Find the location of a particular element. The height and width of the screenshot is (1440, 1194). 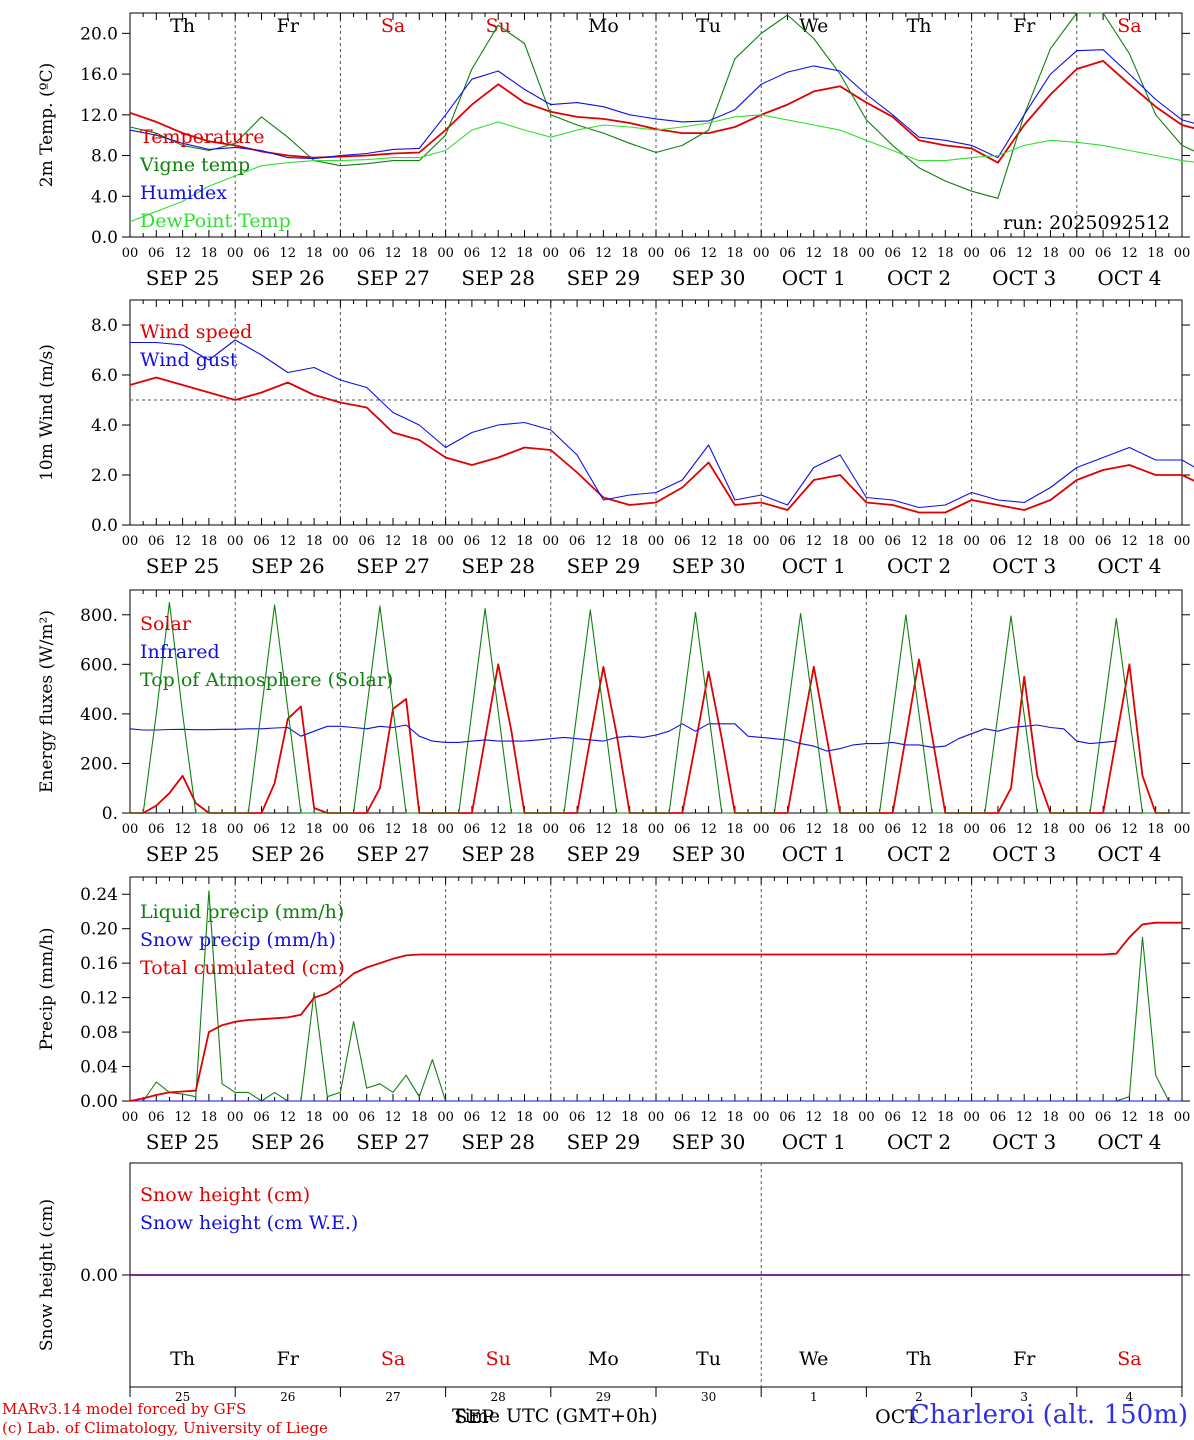

temperature-ytick-label: 12.0 is located at coordinates (99, 116).